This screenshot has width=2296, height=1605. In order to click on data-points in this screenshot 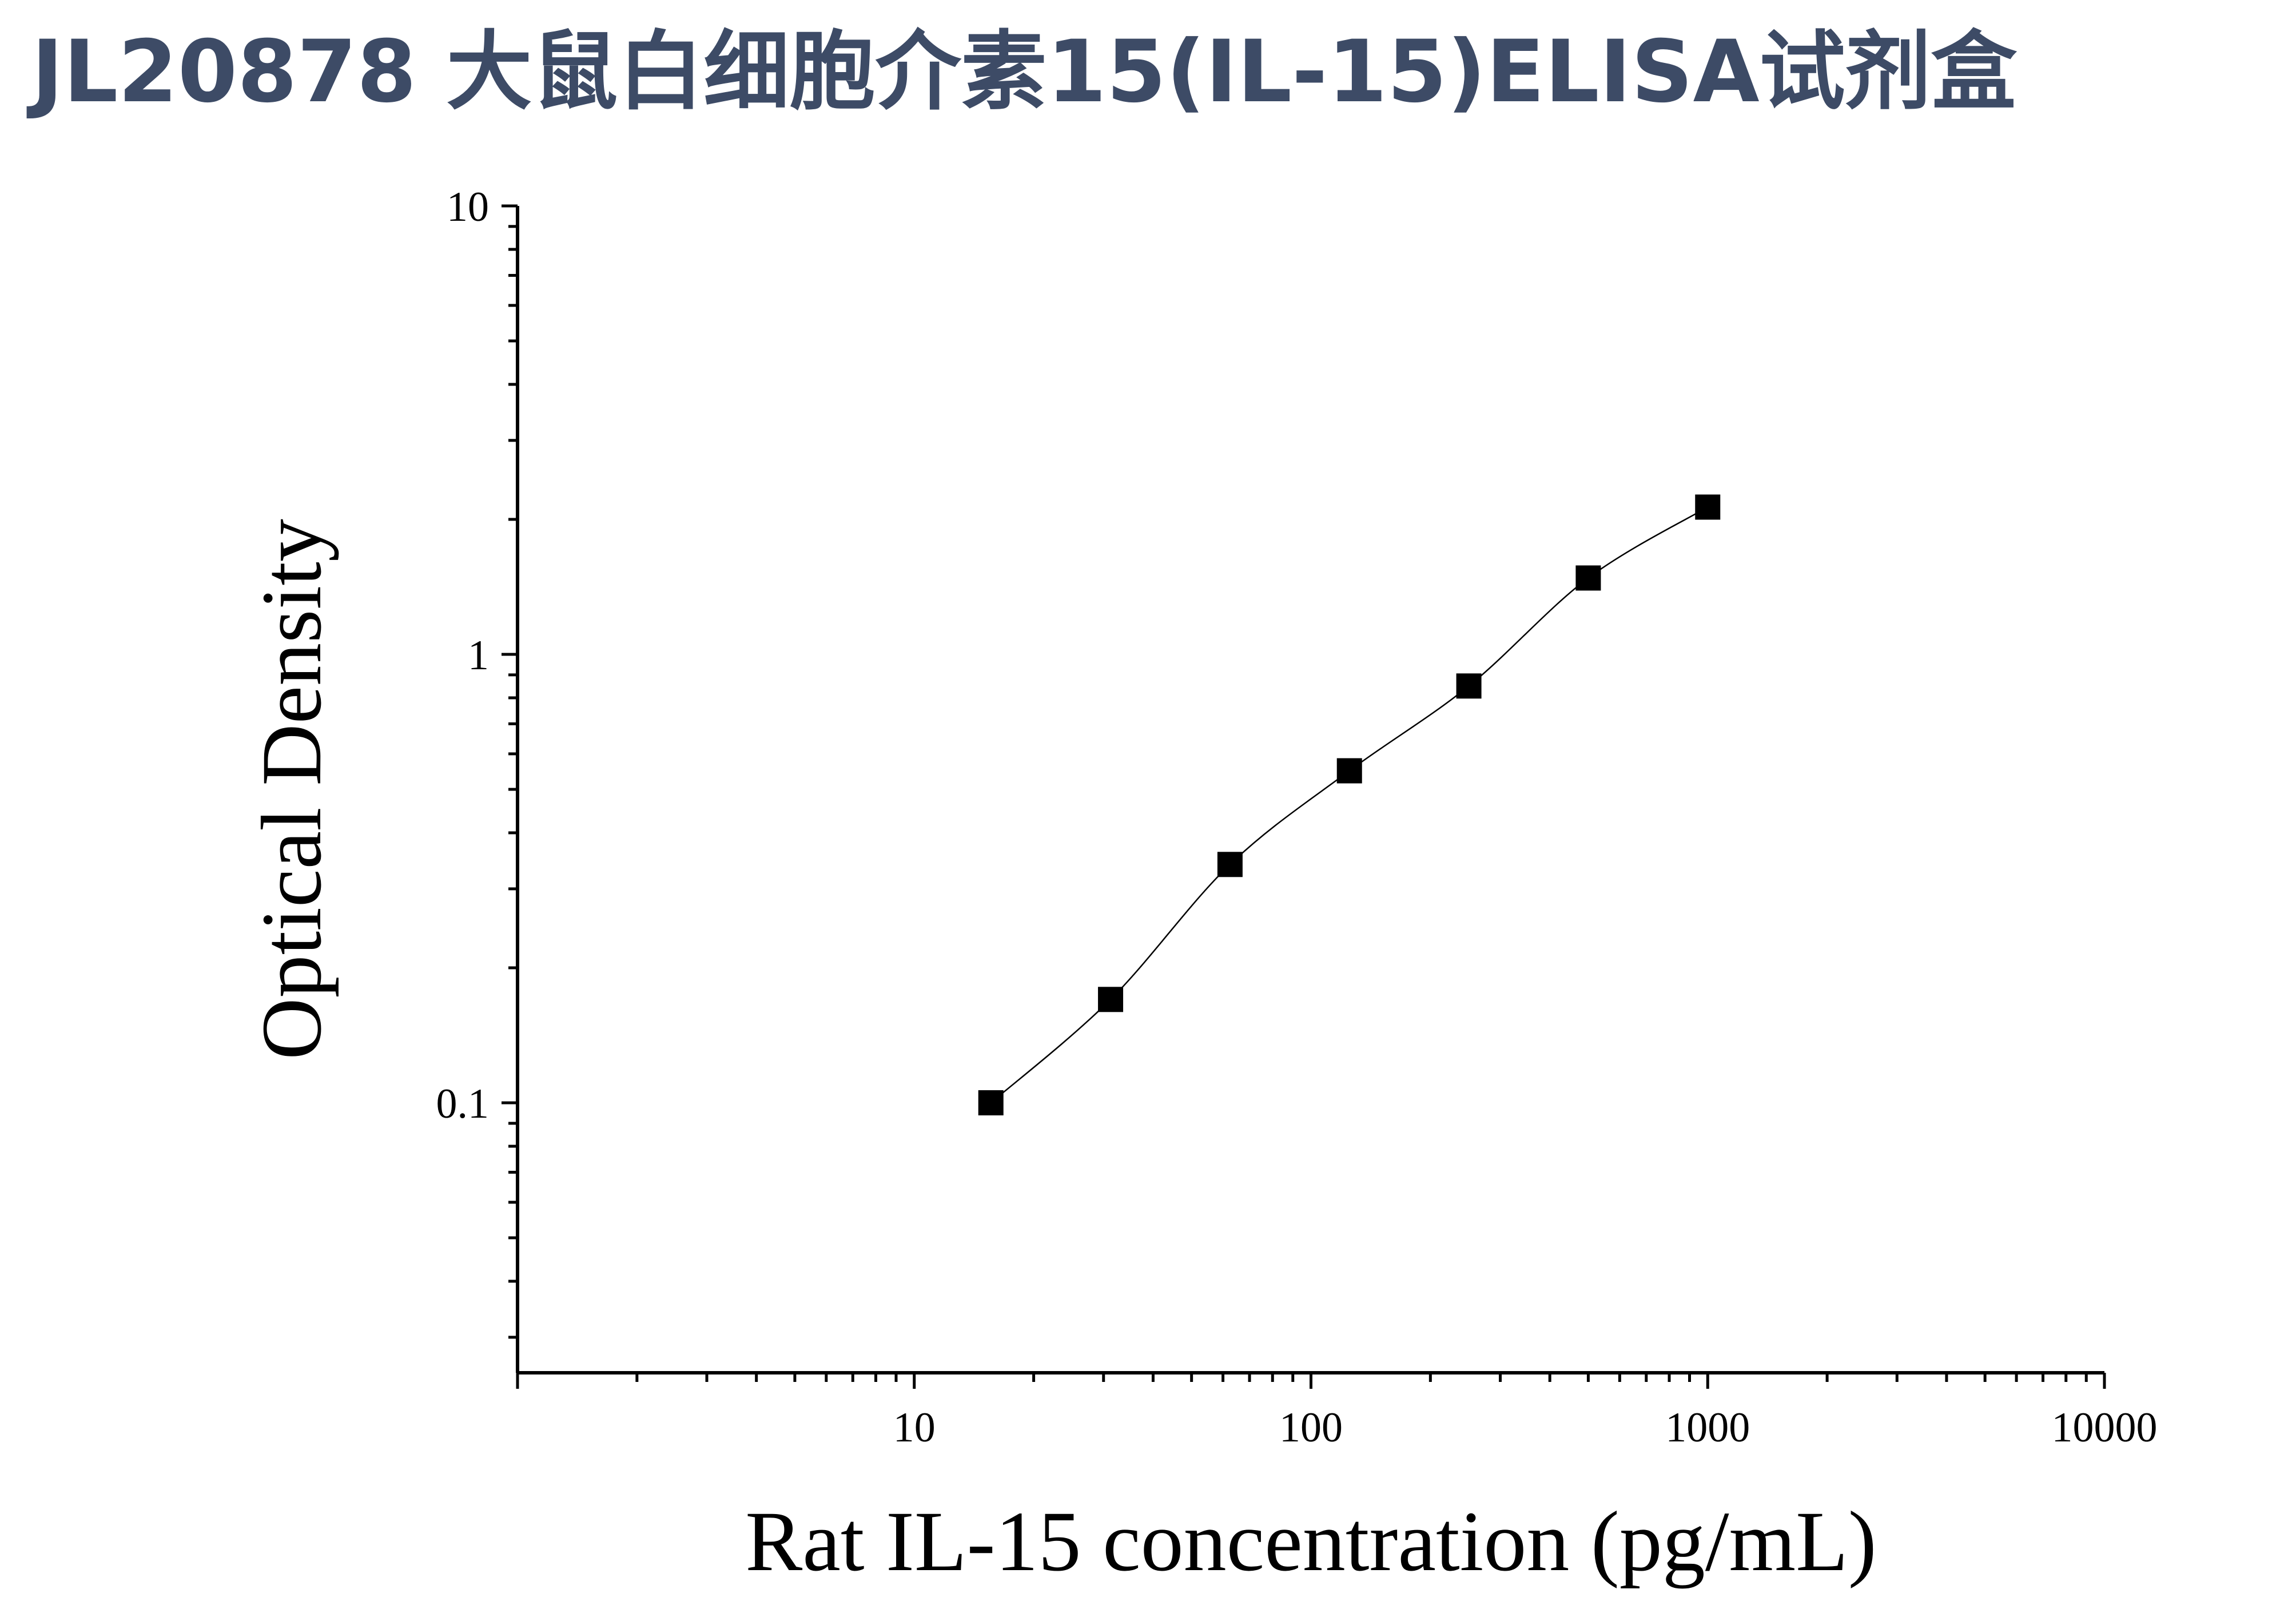, I will do `click(1349, 804)`.